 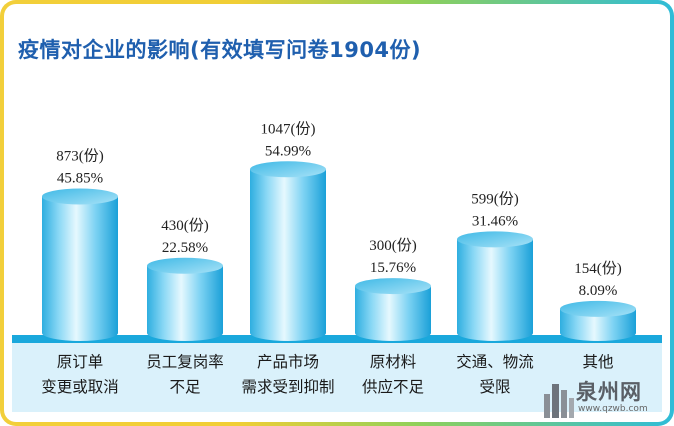 What do you see at coordinates (495, 221) in the screenshot?
I see `bar-percent-label: 31.46%` at bounding box center [495, 221].